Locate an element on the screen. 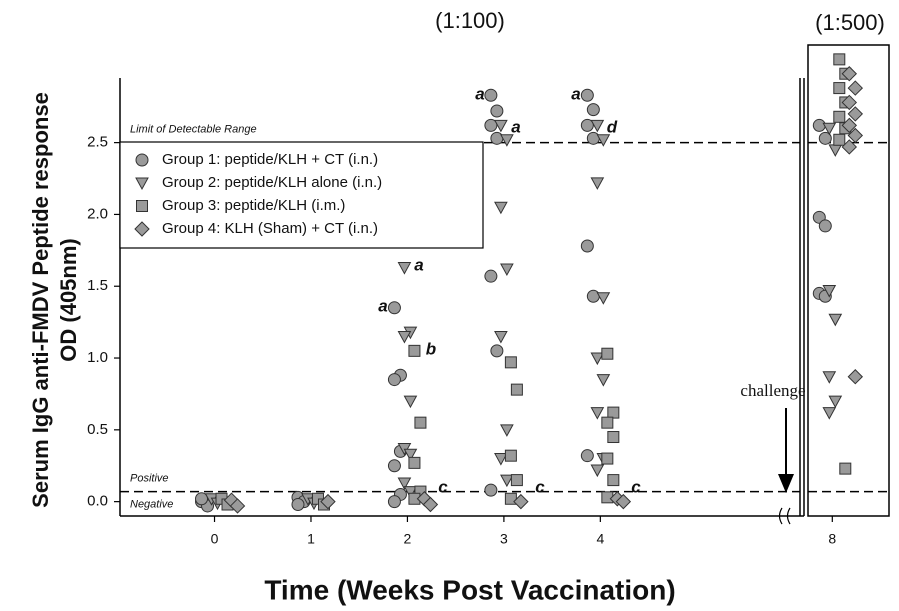 This screenshot has width=899, height=611. x-tick-label: 0 is located at coordinates (215, 539).